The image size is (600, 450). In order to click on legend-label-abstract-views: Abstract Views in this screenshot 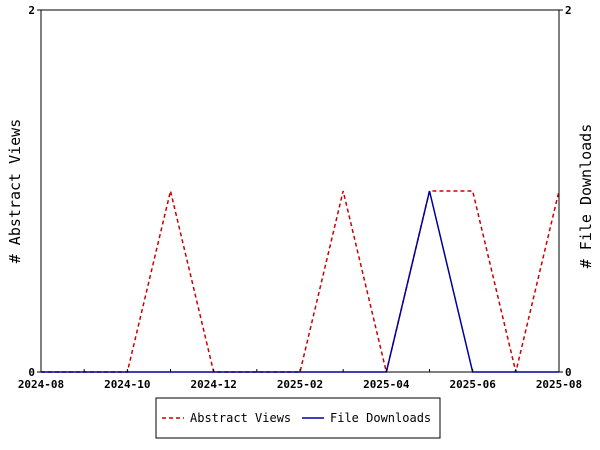, I will do `click(240, 418)`.